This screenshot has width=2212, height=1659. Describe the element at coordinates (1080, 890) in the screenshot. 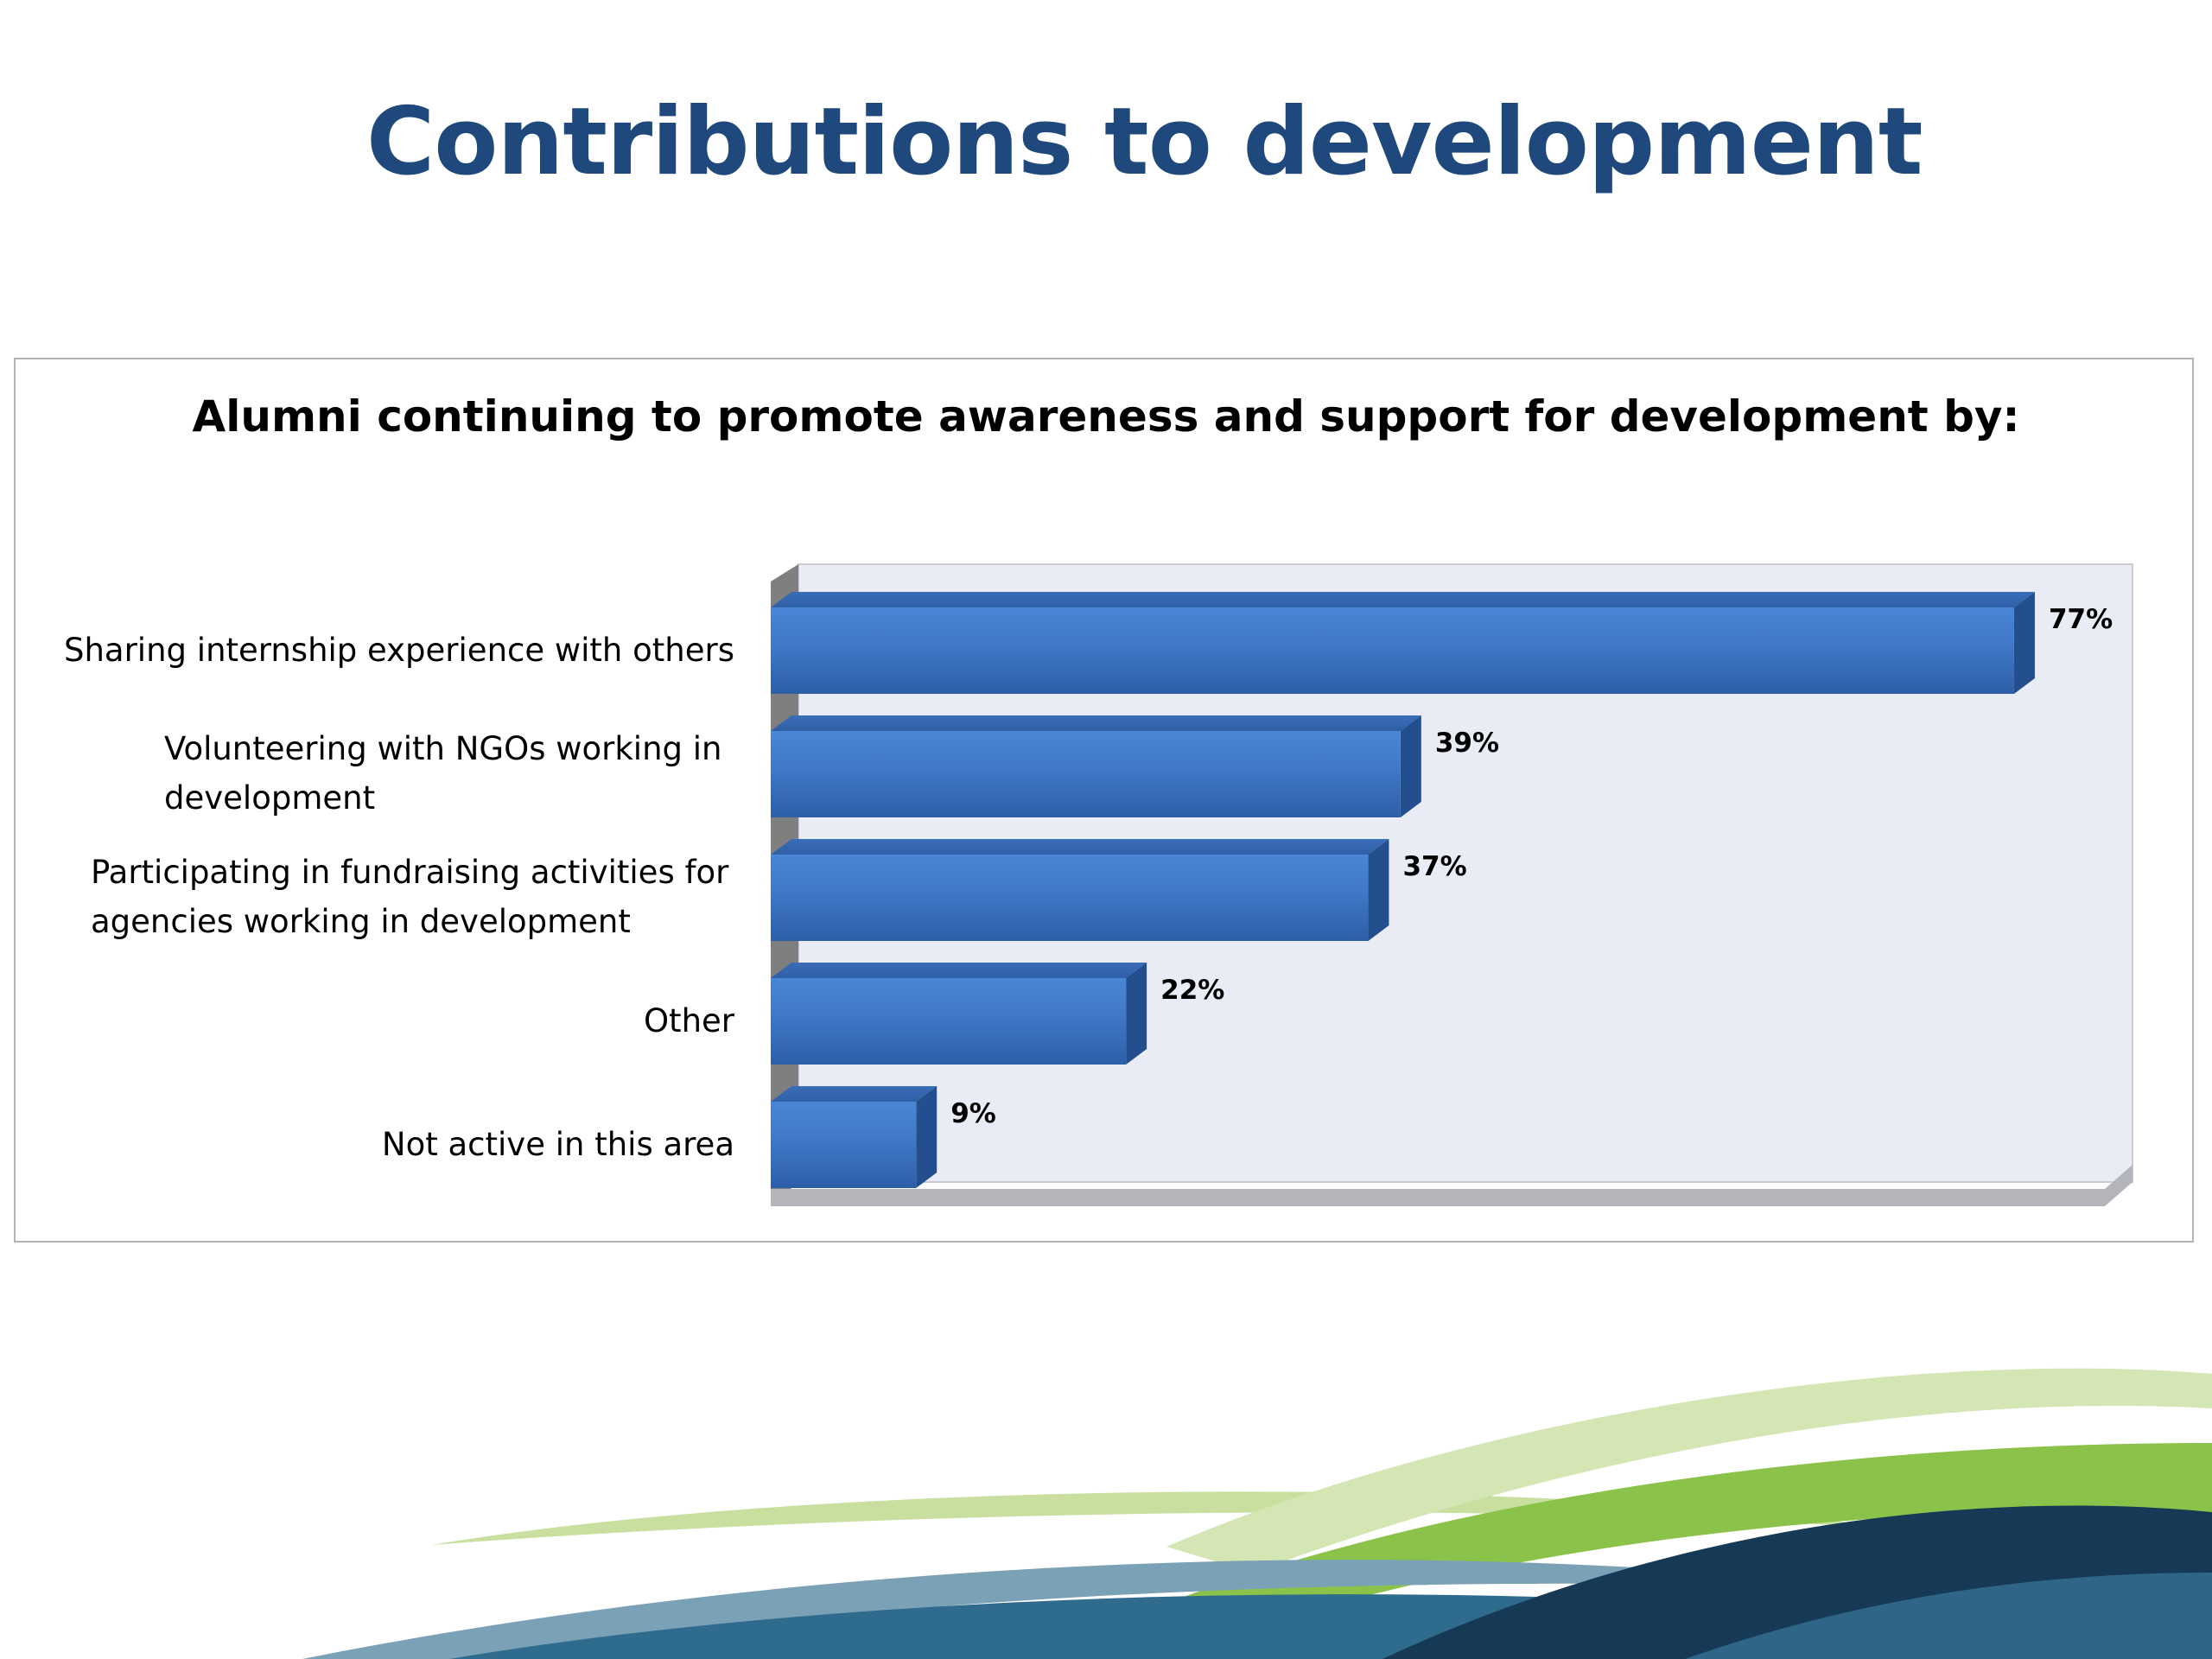

I see `bar-fundraising` at that location.